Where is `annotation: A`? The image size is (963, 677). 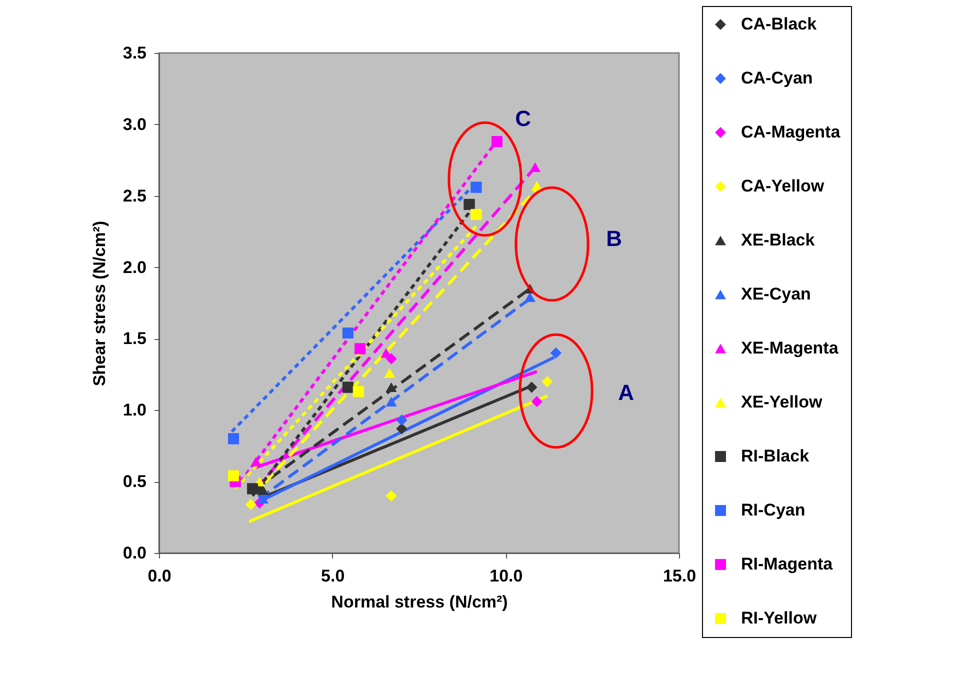
annotation: A is located at coordinates (626, 392).